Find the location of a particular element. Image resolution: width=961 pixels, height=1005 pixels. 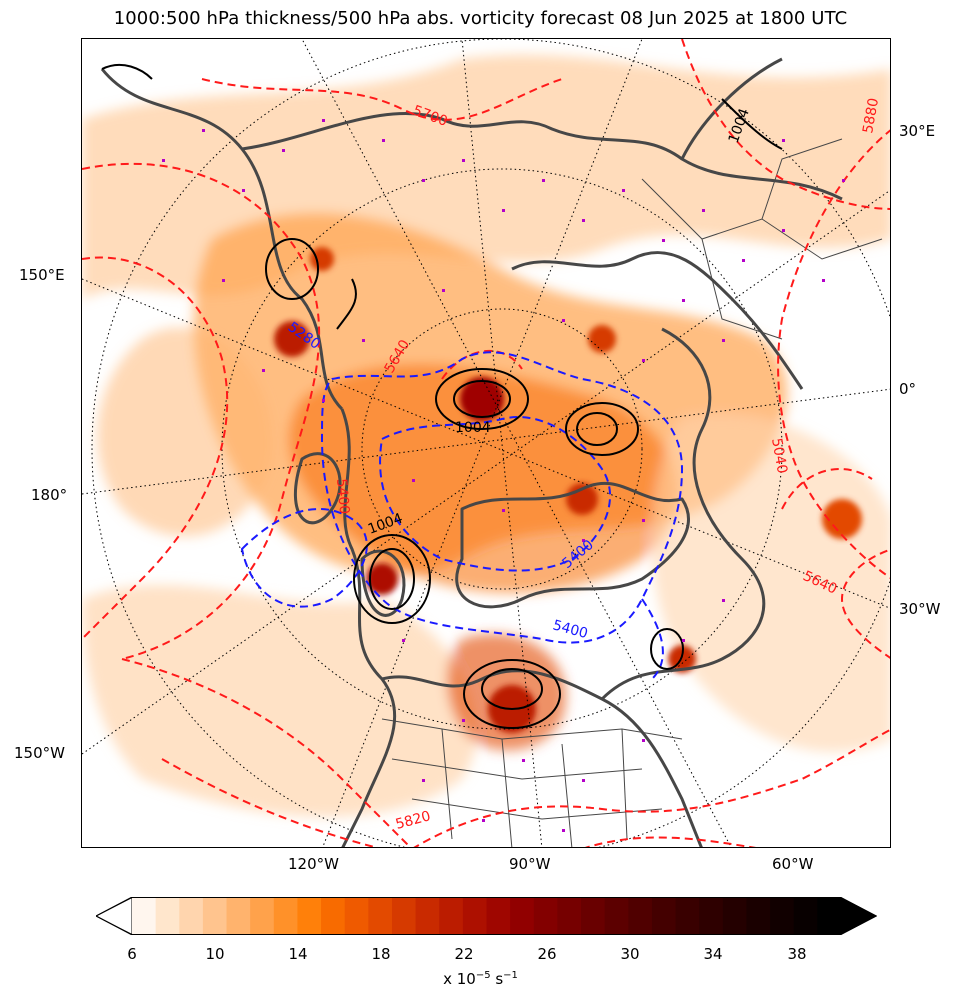

bottom-lon-label: 60°W is located at coordinates (793, 864).